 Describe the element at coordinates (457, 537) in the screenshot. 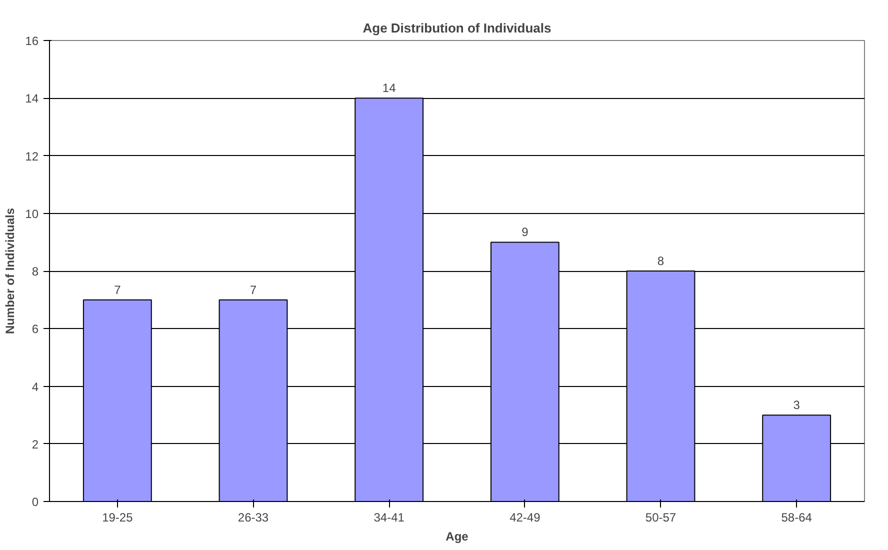

I see `x-axis-title: Age` at that location.